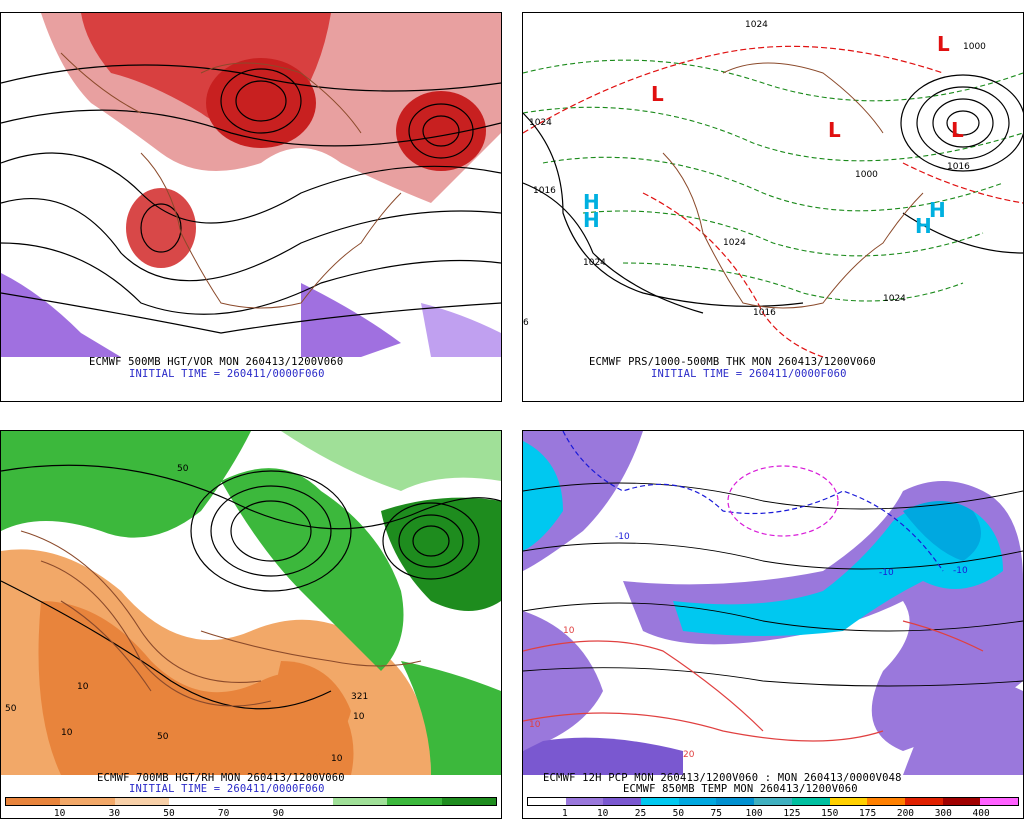 This screenshot has width=1024, height=820. I want to click on panel-1-caption: ECMWF 500MB HGT/VOR MON 260413/1200V060, so click(216, 362).